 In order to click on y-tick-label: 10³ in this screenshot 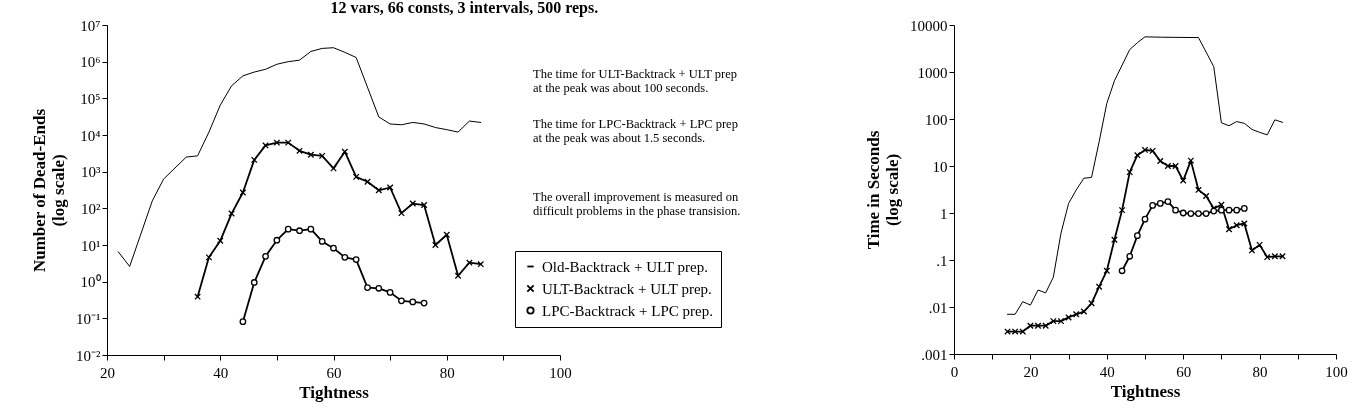, I will do `click(91, 172)`.